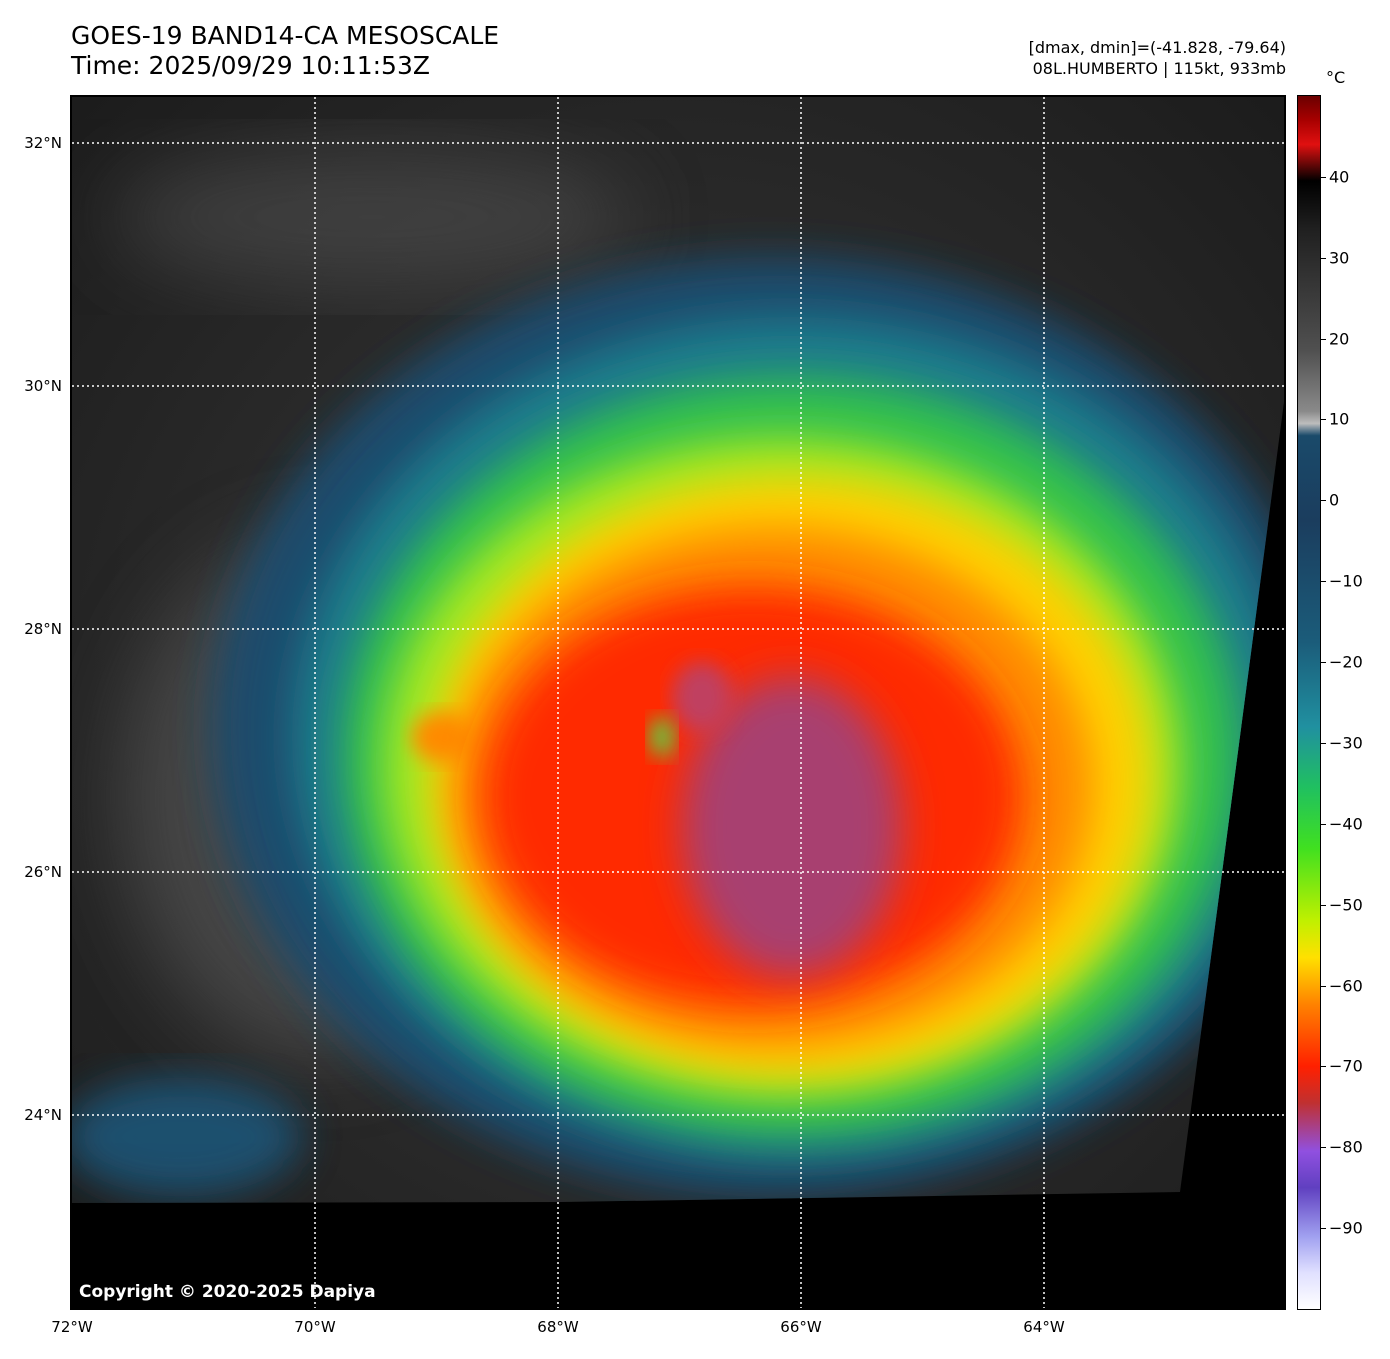 The width and height of the screenshot is (1390, 1359). Describe the element at coordinates (227, 1292) in the screenshot. I see `copyright-notice: Copyright © 2020-2025 Dapiya` at that location.